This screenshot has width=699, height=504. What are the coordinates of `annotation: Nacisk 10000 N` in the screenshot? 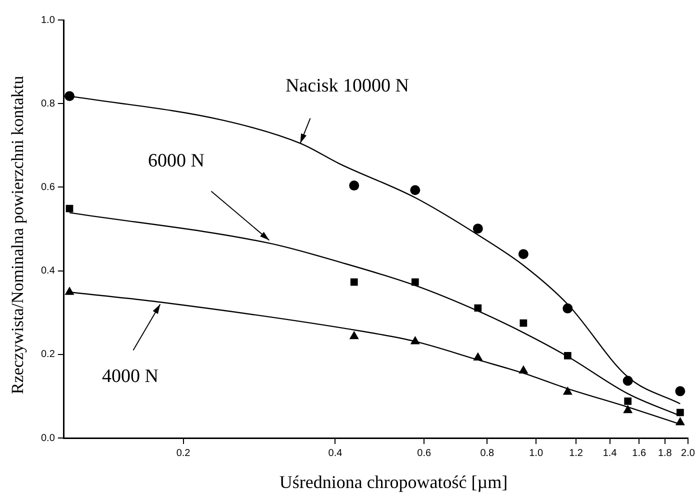 It's located at (348, 85).